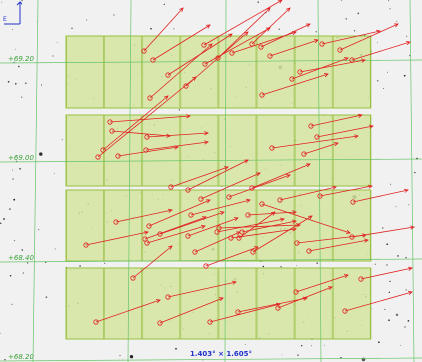  I want to click on field-of-view-label: 1.403° × 1.605°, so click(221, 354).